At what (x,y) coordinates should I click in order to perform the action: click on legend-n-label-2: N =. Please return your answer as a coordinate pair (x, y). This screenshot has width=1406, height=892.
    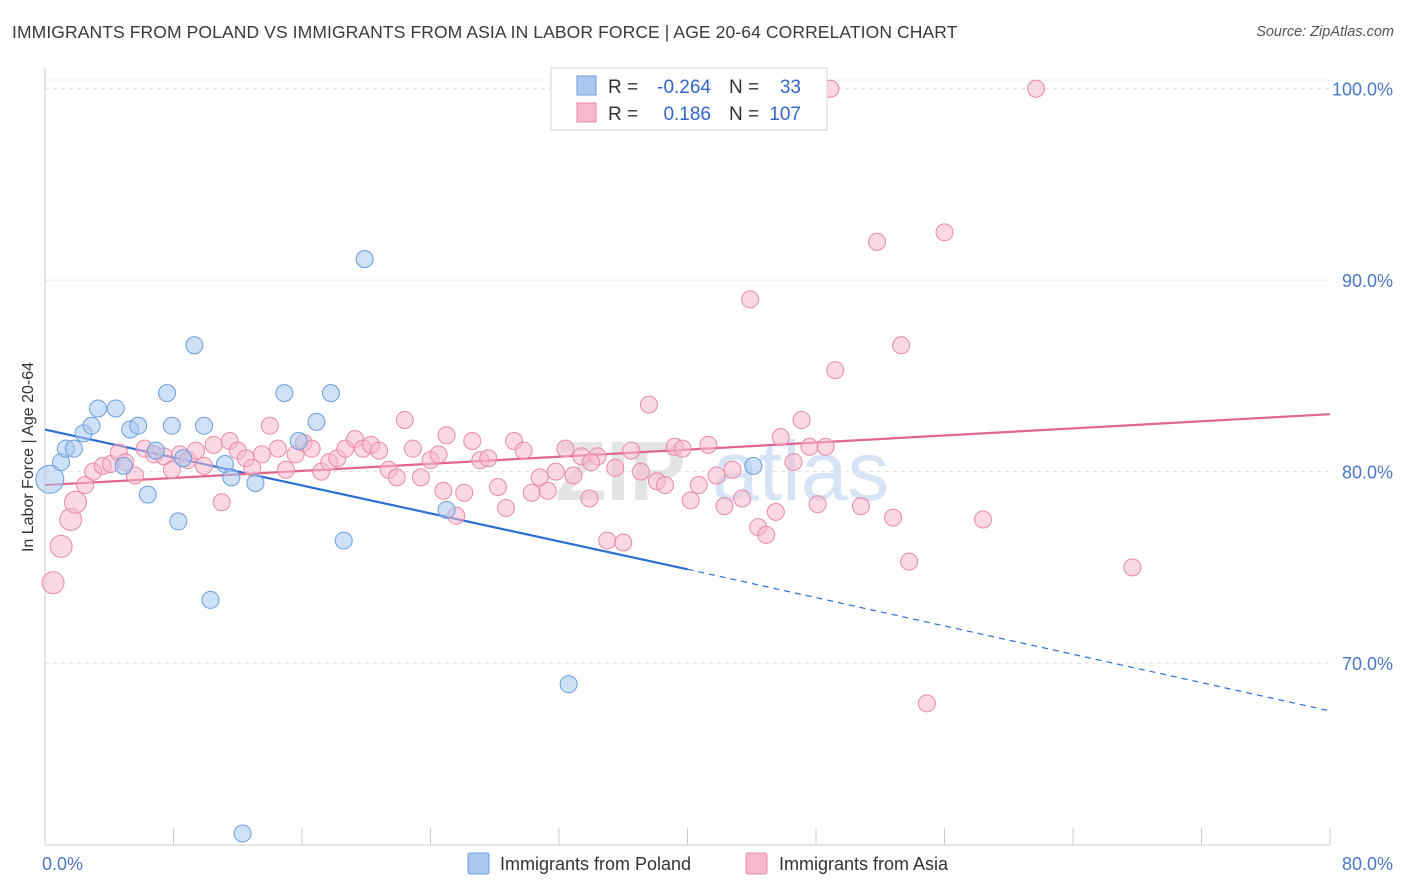
    Looking at the image, I should click on (744, 114).